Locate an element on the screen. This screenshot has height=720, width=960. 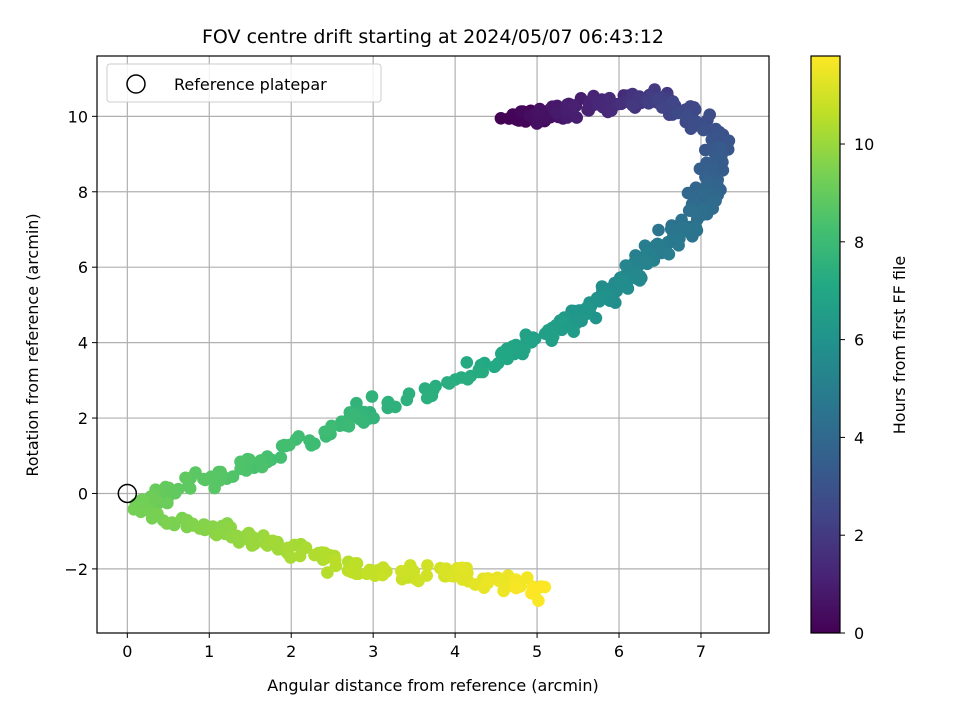
legend-marker-icon is located at coordinates (136, 84).